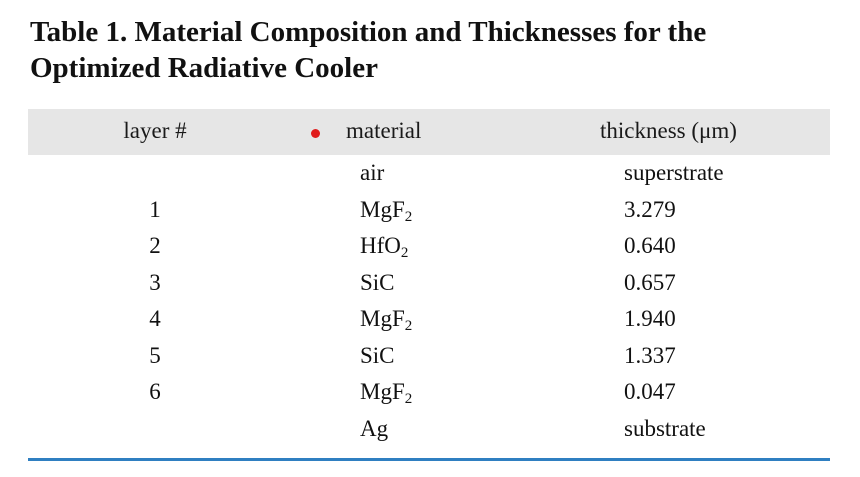 The image size is (860, 477). What do you see at coordinates (429, 174) in the screenshot?
I see `table-row: air superstrate` at bounding box center [429, 174].